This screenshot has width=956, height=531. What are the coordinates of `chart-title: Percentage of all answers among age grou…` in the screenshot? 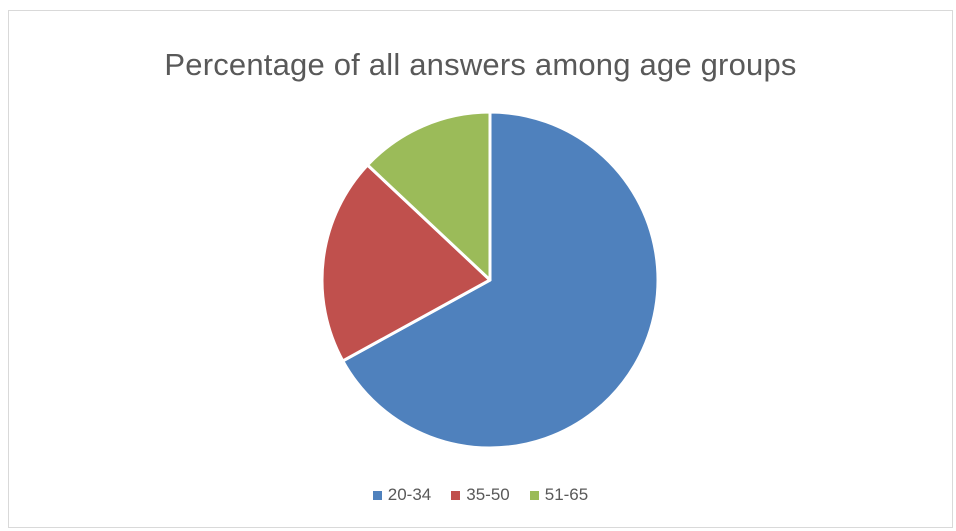 It's located at (480, 64).